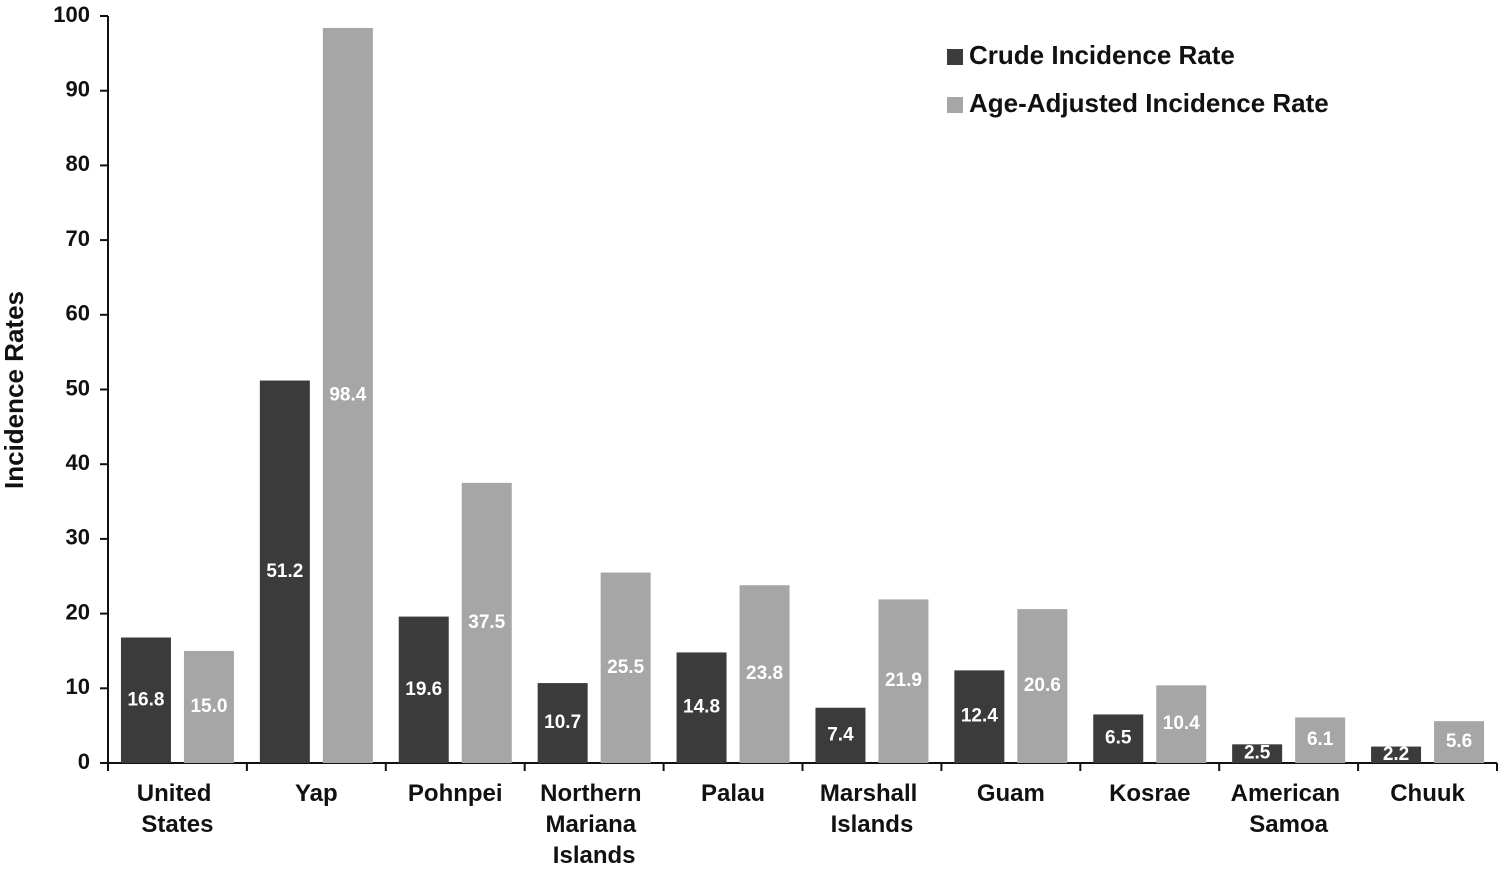  I want to click on x-tick-label: United States, so click(177, 809).